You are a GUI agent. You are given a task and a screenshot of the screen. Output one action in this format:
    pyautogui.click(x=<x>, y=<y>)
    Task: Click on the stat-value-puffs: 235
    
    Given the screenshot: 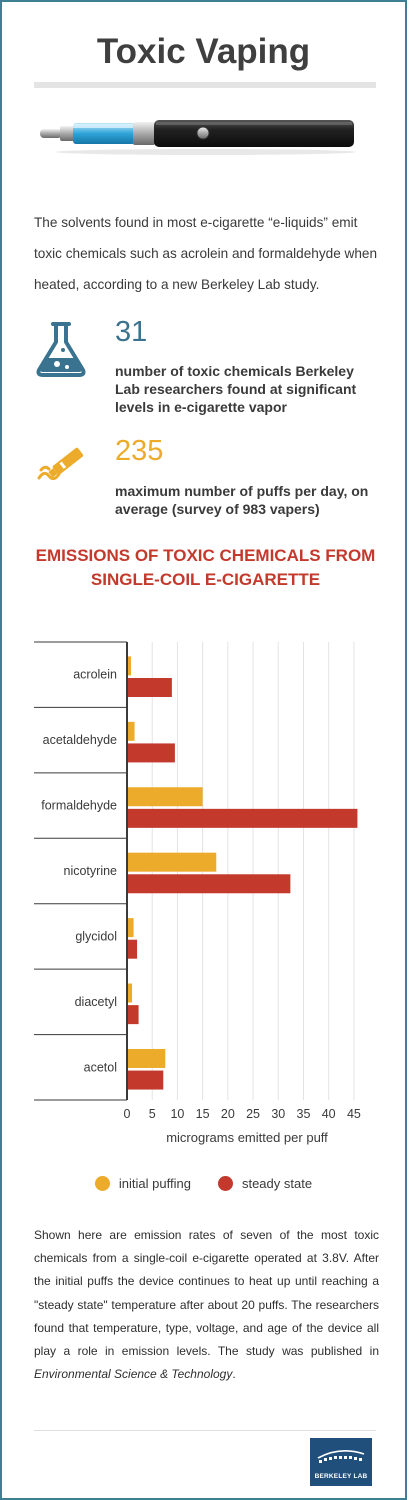 What is the action you would take?
    pyautogui.click(x=139, y=451)
    